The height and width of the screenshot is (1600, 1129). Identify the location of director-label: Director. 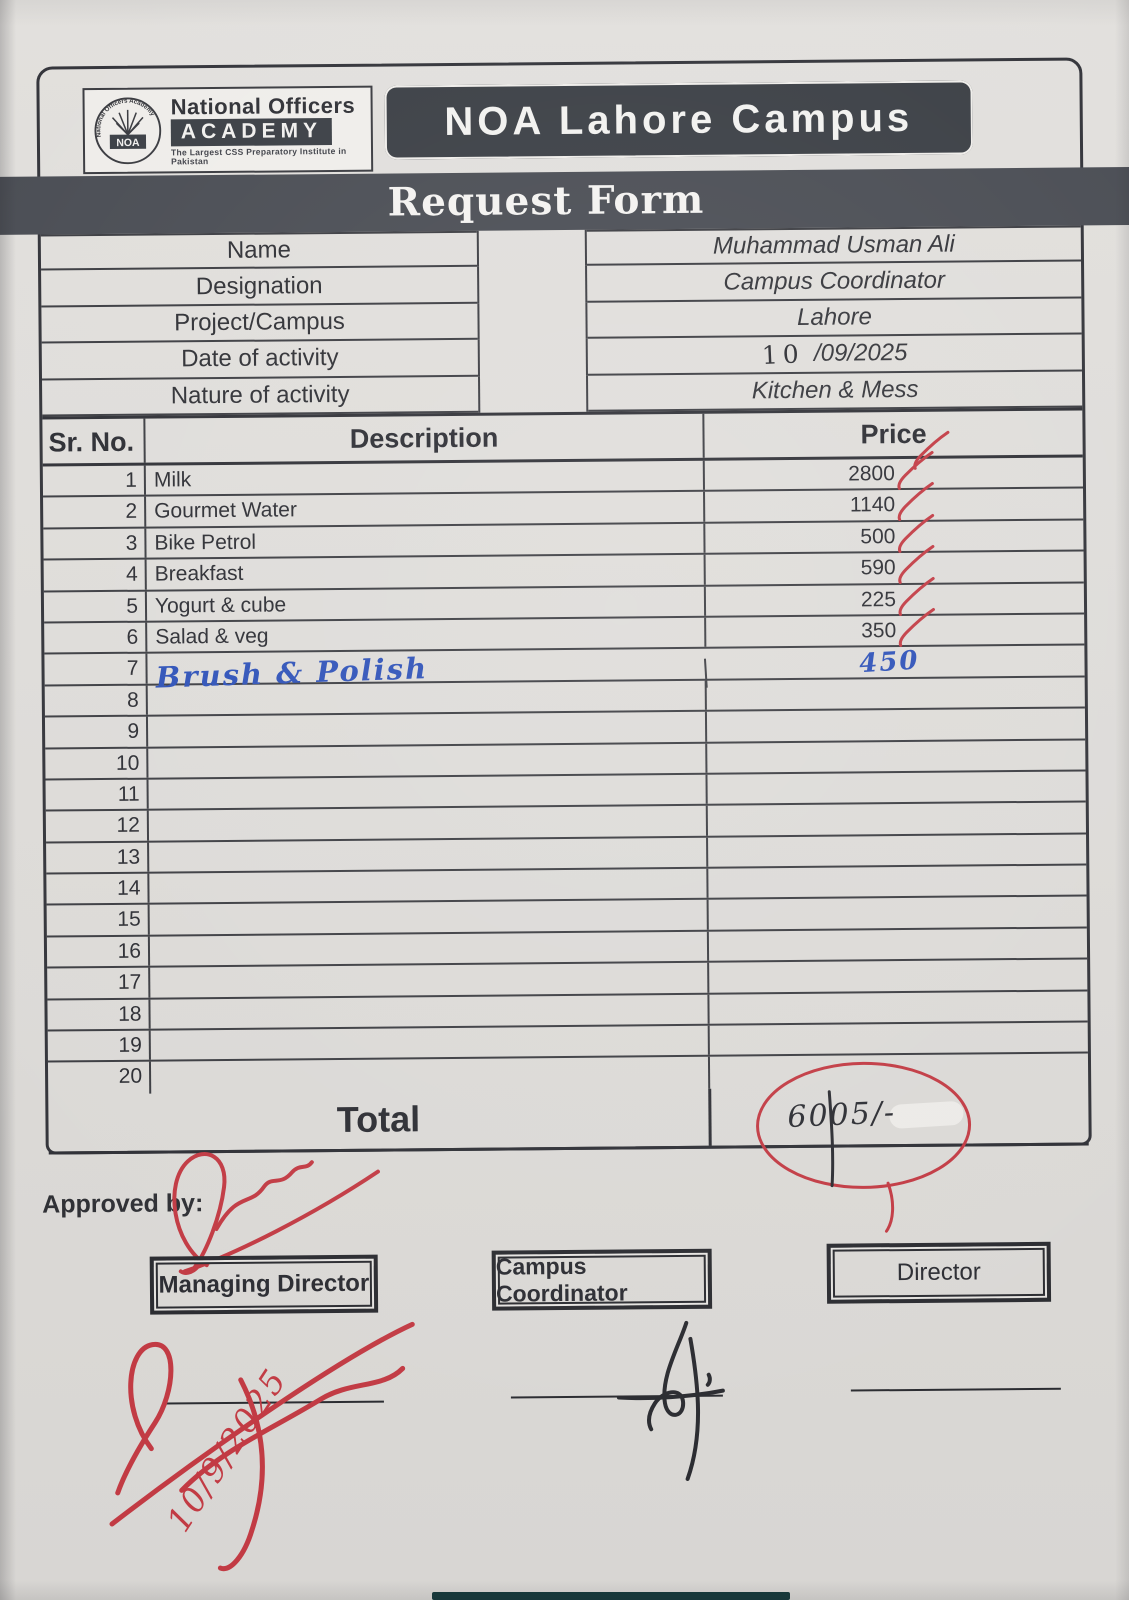
(938, 1272).